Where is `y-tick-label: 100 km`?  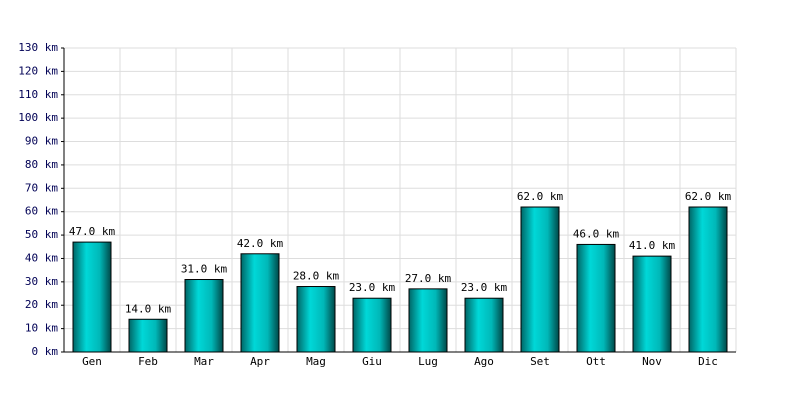
y-tick-label: 100 km is located at coordinates (38, 117).